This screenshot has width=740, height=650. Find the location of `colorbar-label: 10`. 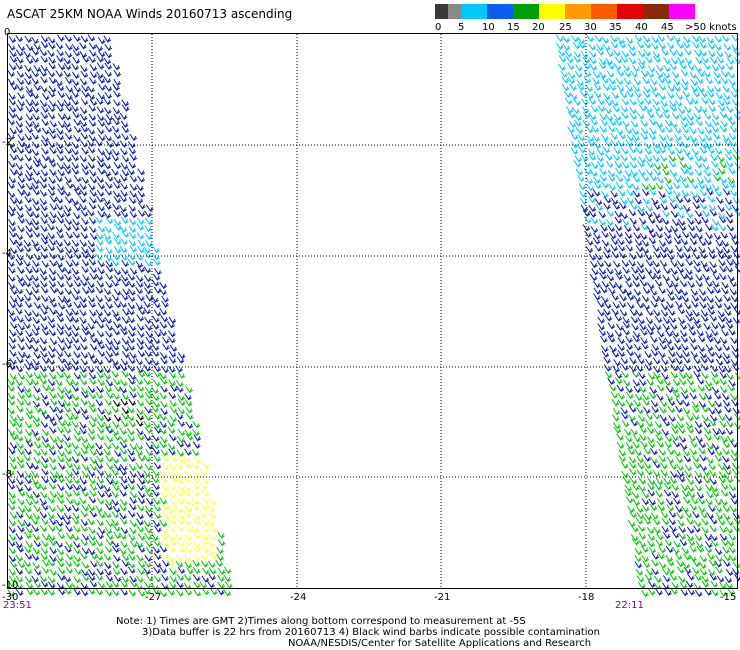

colorbar-label: 10 is located at coordinates (488, 27).